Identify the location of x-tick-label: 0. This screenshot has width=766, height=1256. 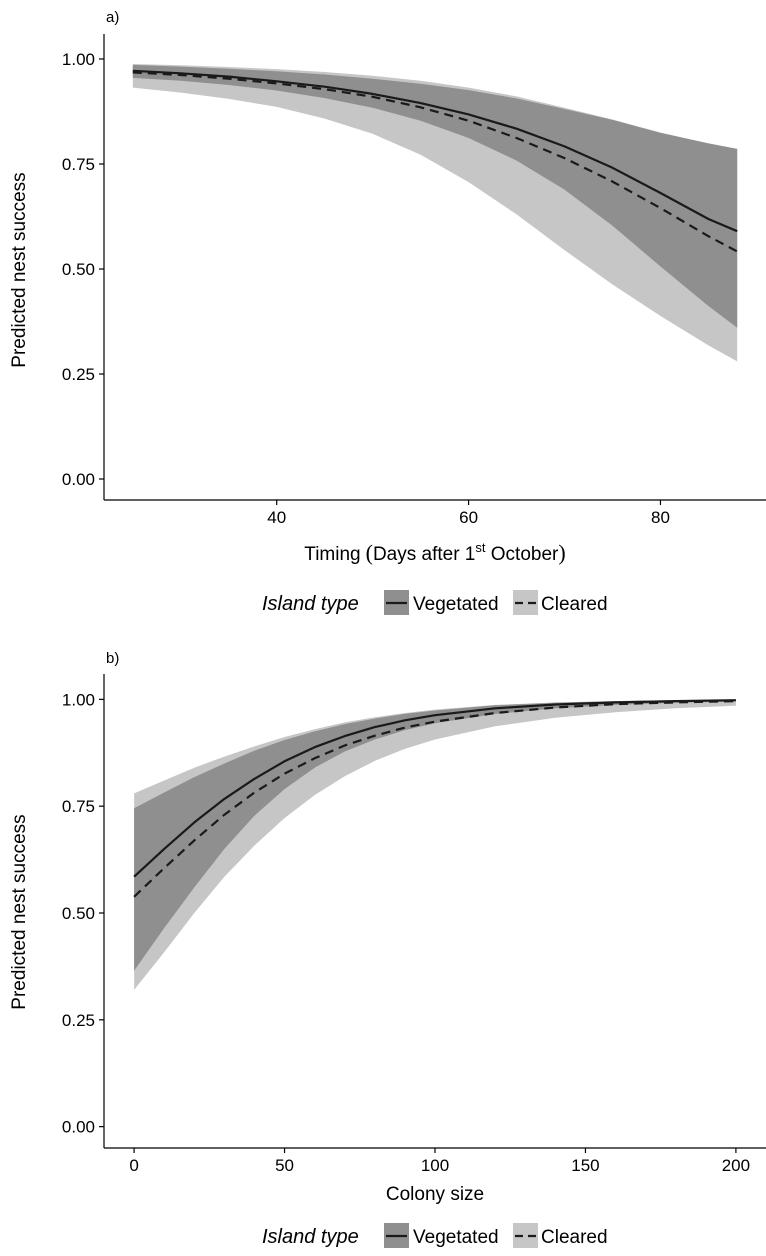
(133, 1165).